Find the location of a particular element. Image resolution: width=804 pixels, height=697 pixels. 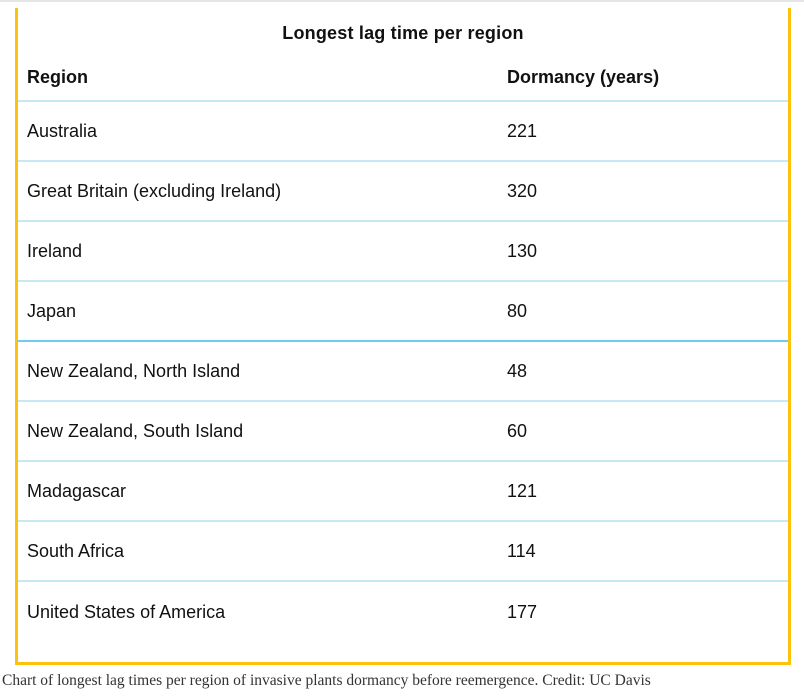

table-row: Australia 221 is located at coordinates (403, 132).